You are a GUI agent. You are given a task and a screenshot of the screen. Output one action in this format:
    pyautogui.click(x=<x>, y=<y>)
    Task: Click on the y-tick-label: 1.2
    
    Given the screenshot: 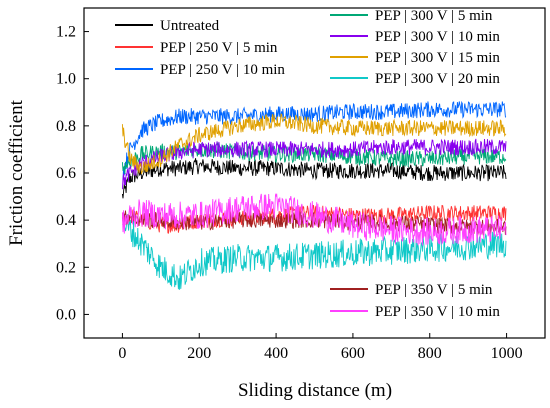 What is the action you would take?
    pyautogui.click(x=66, y=32)
    